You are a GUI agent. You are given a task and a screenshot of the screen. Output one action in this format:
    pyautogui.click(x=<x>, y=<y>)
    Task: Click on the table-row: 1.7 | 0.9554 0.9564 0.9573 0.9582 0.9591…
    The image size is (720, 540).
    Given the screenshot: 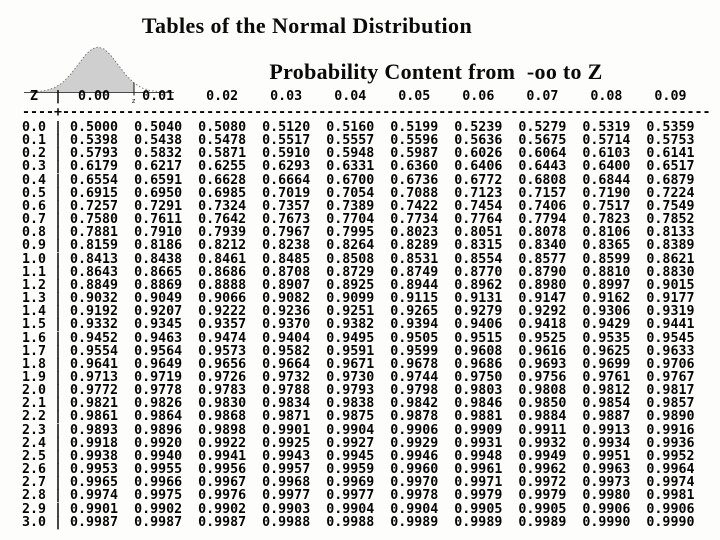 What is the action you would take?
    pyautogui.click(x=358, y=351)
    